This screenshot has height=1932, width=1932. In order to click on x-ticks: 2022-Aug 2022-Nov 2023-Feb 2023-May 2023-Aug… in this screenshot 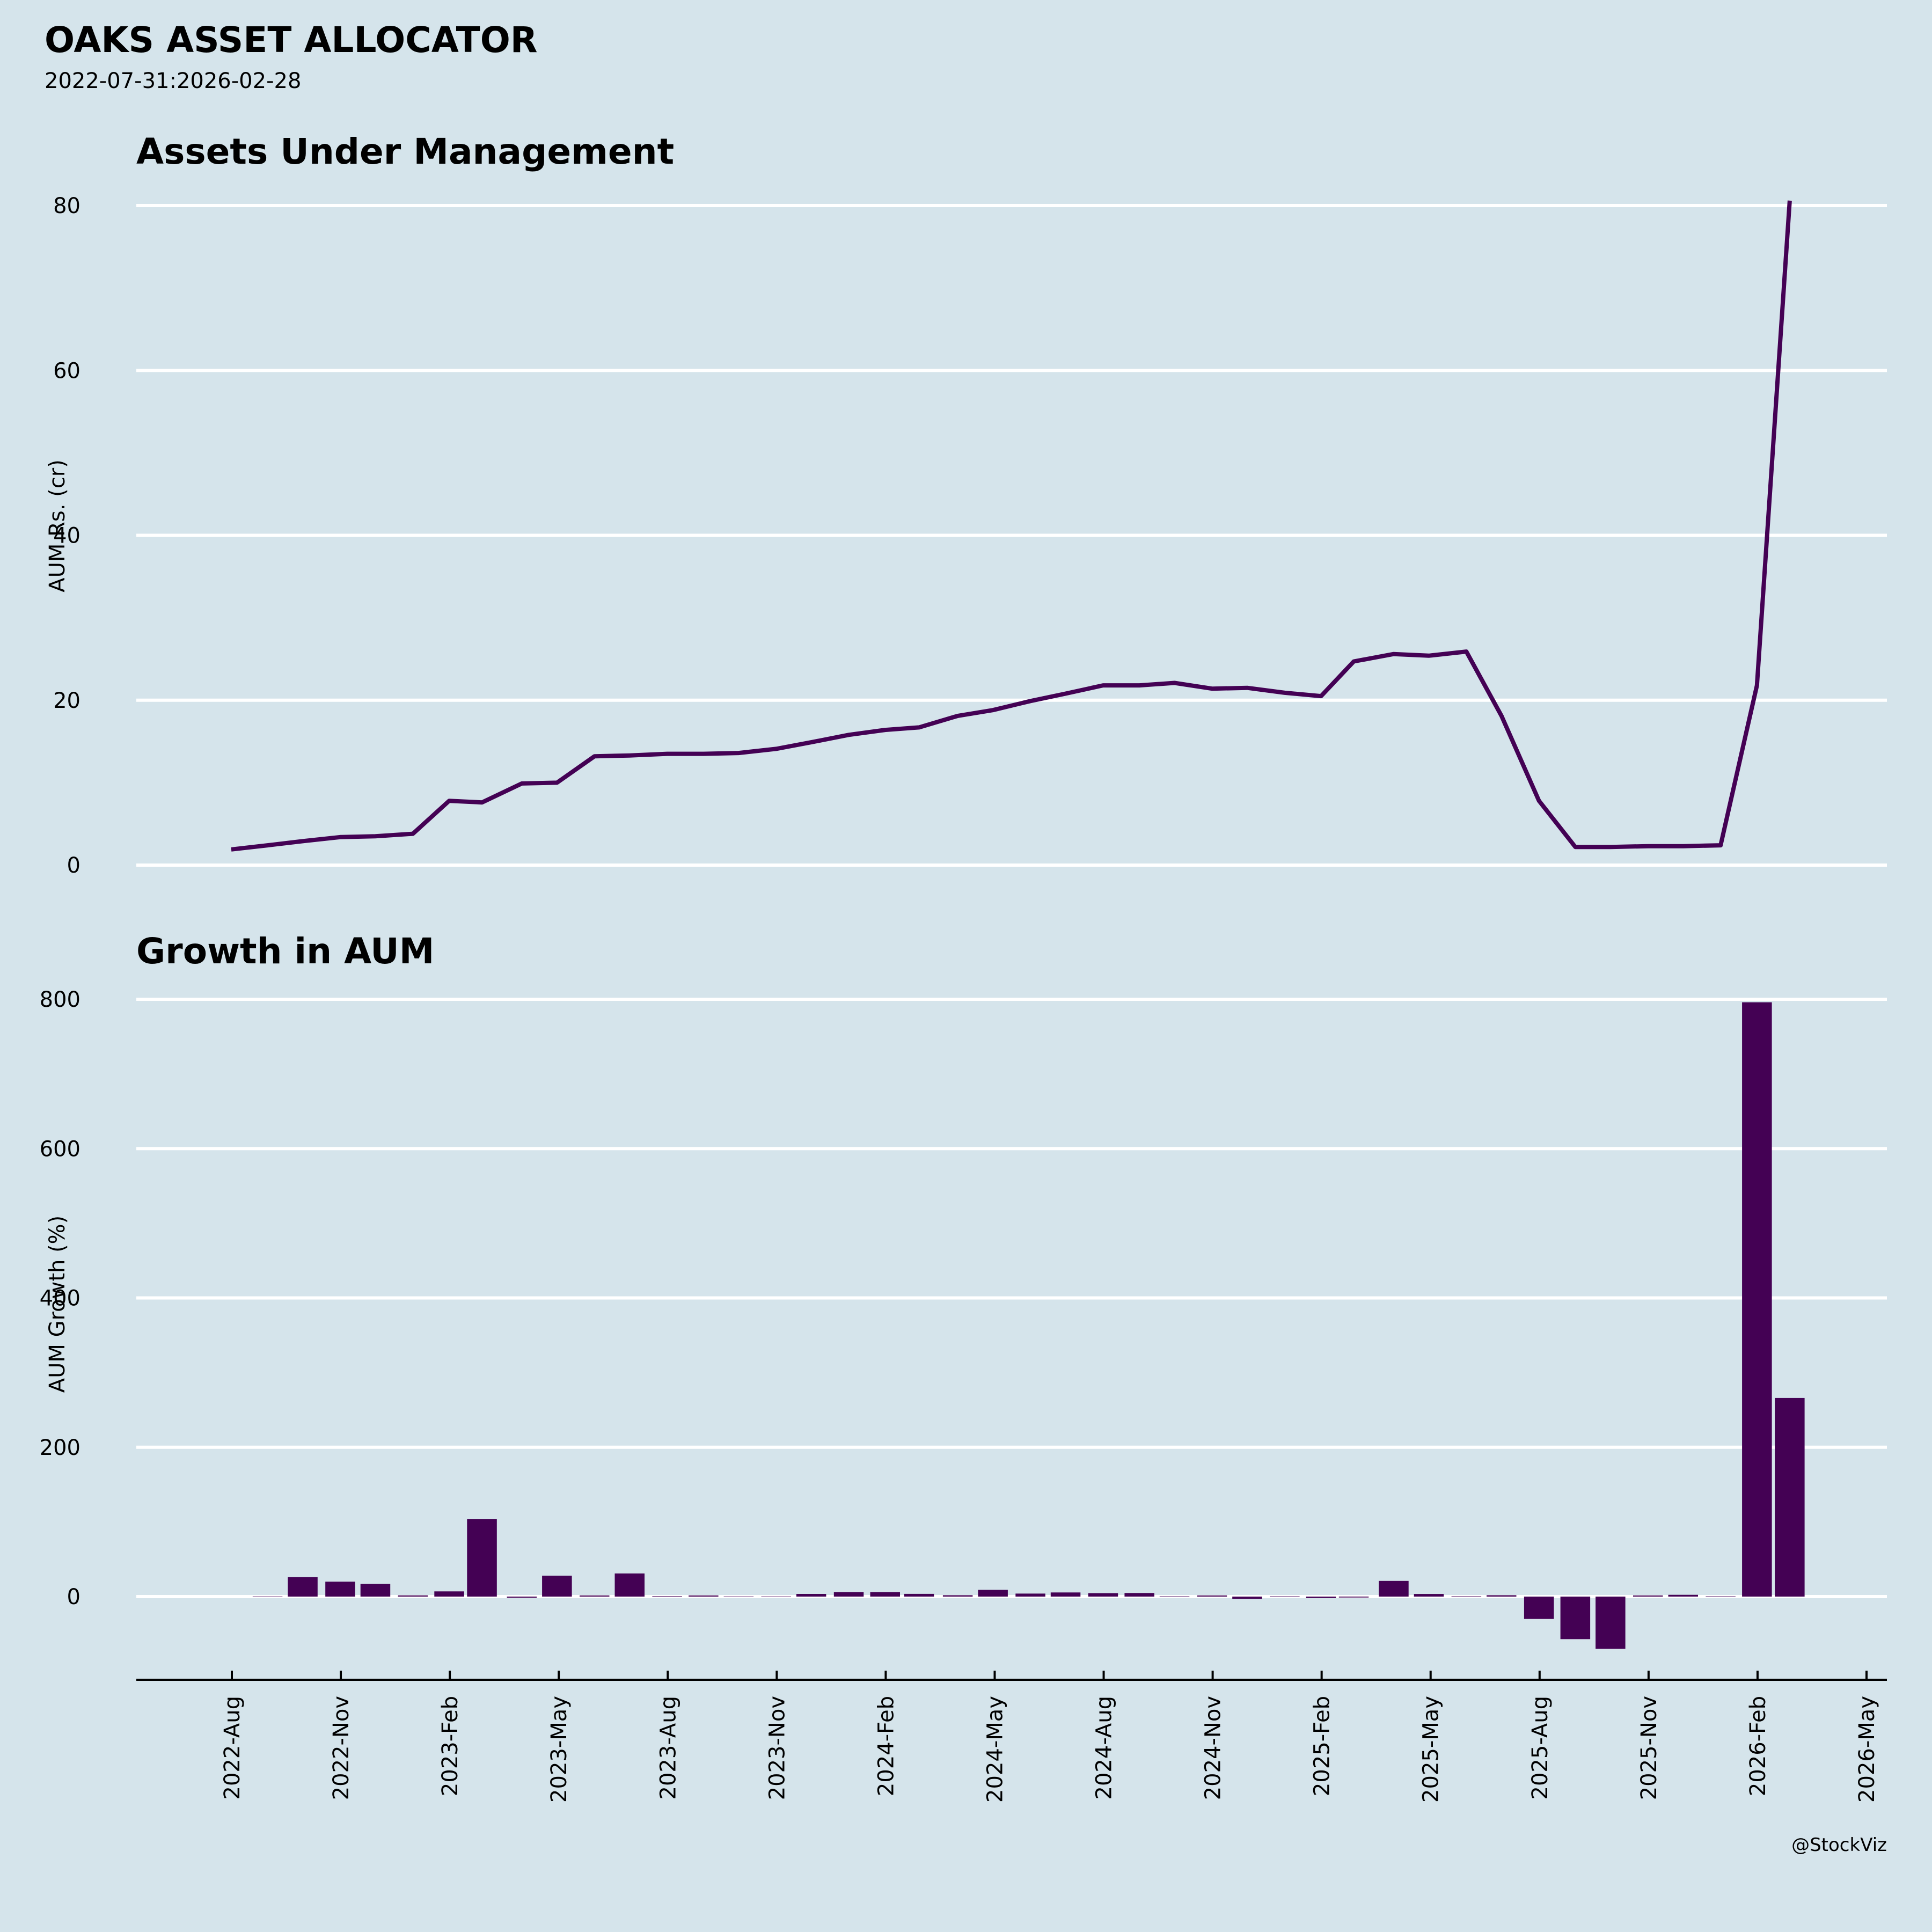, I will do `click(1049, 1737)`.